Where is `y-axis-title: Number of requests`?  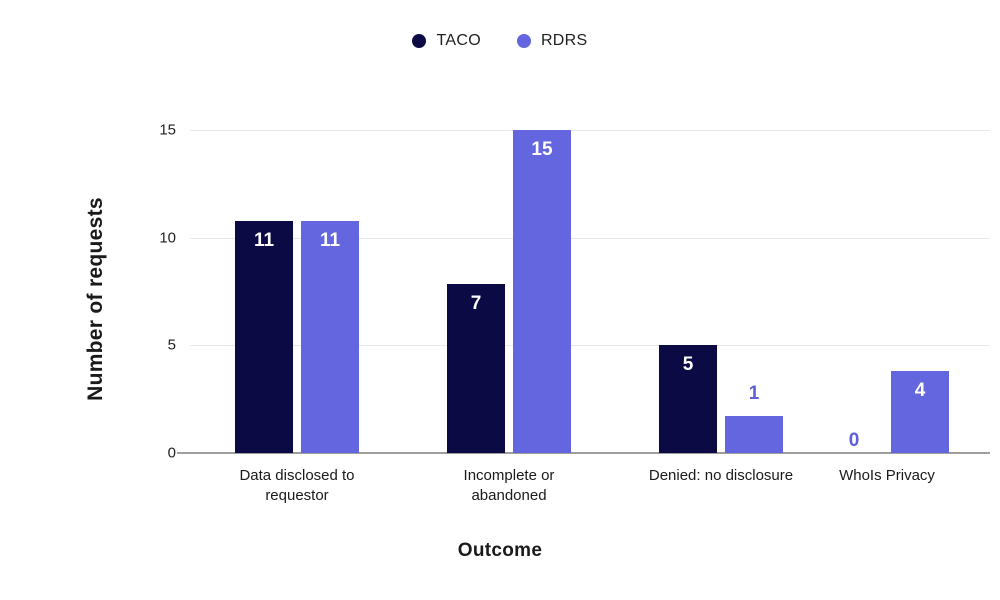 y-axis-title: Number of requests is located at coordinates (95, 299).